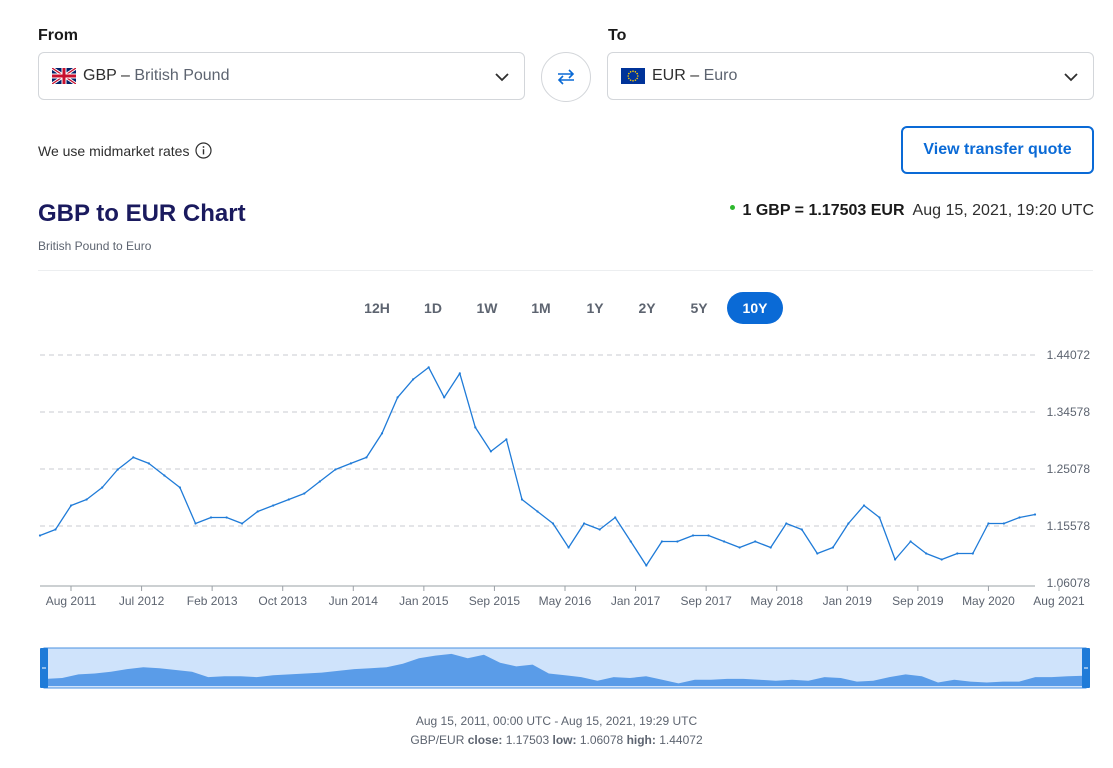 The image size is (1113, 768). I want to click on to-label: To, so click(617, 35).